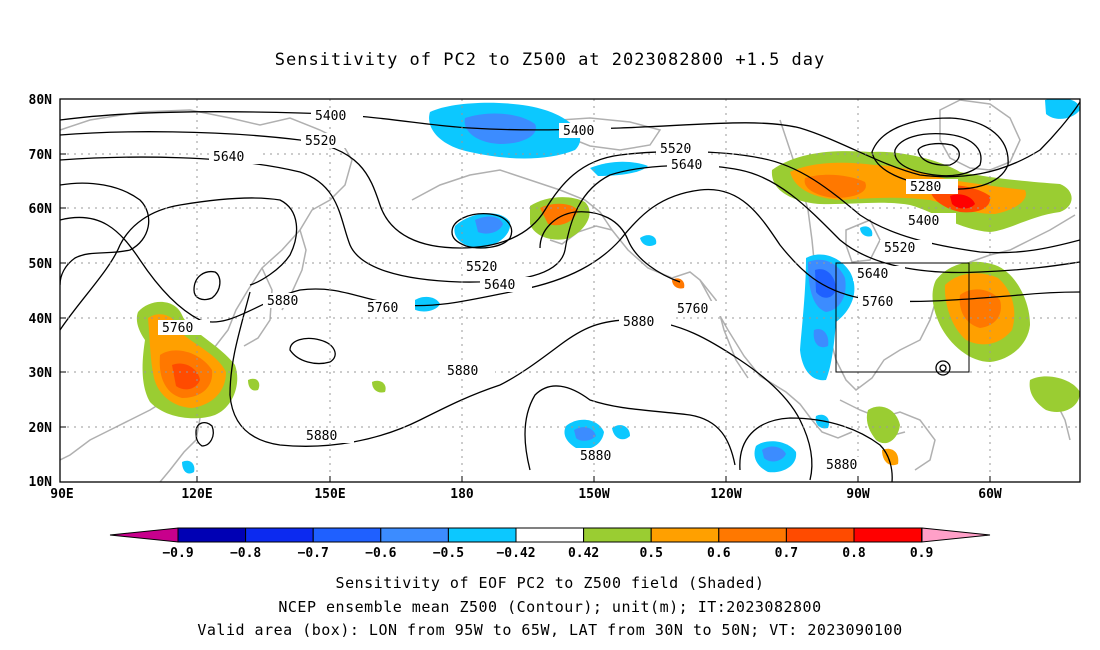 The image size is (1100, 650). I want to click on lat-label: 20N, so click(41, 428).